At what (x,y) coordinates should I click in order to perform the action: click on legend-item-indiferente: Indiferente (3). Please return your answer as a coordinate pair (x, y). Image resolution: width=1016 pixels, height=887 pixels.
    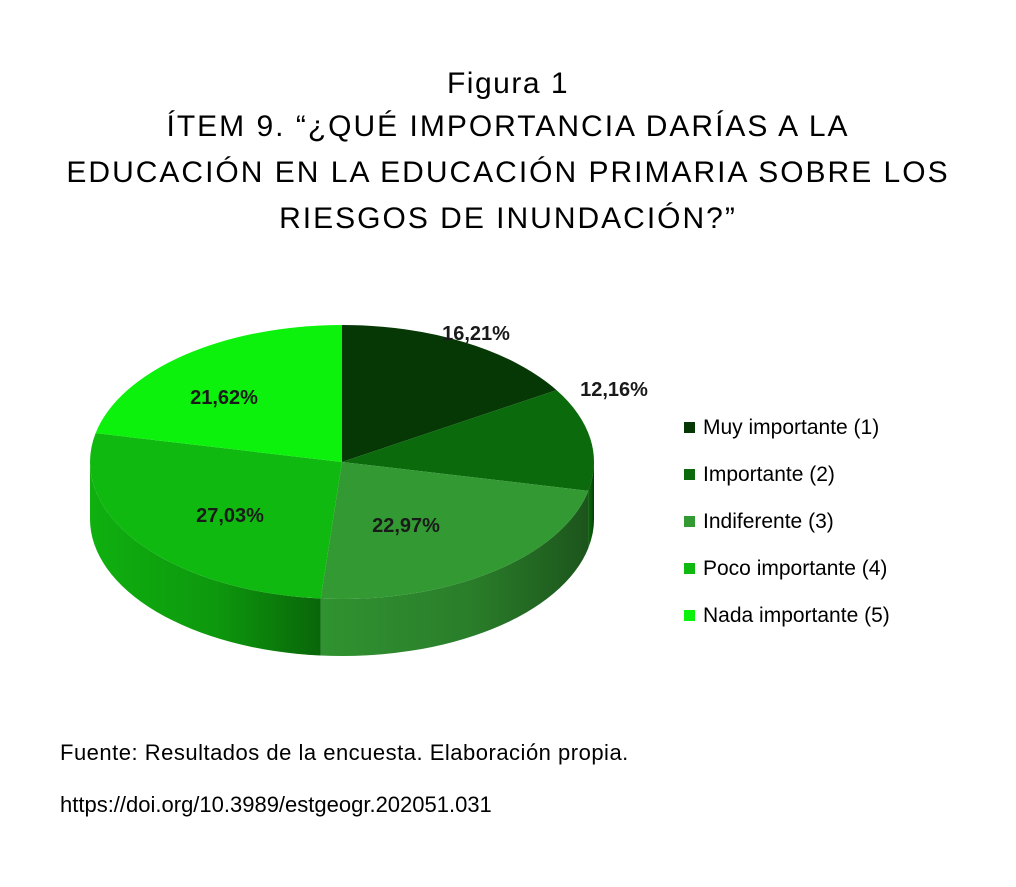
    Looking at the image, I should click on (787, 521).